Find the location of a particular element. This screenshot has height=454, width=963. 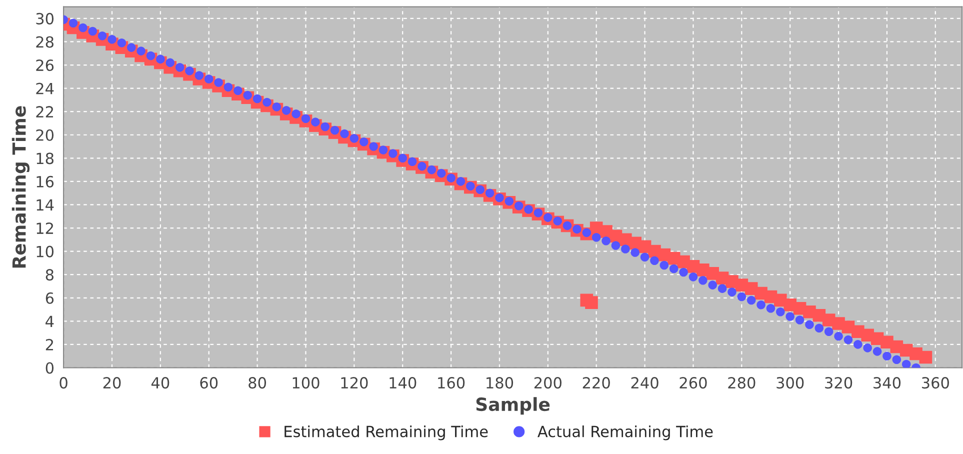

y-tick-label: 8 is located at coordinates (50, 275).